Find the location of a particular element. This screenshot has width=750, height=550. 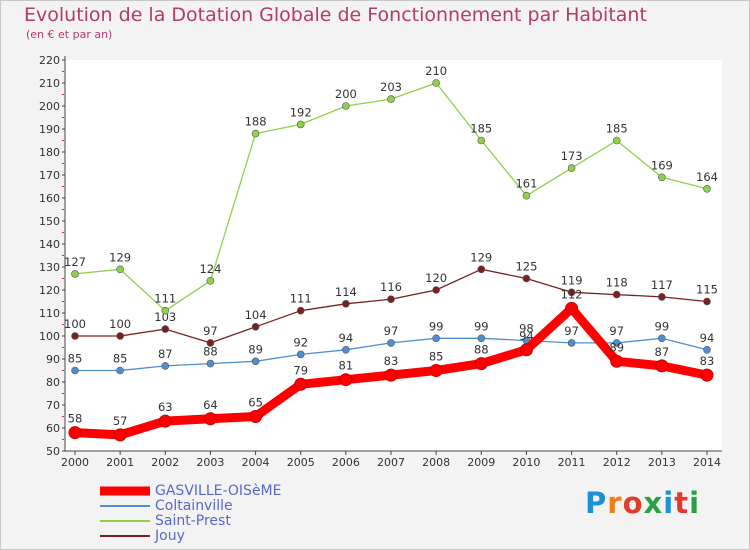

y-tick-label: 90 is located at coordinates (53, 359).